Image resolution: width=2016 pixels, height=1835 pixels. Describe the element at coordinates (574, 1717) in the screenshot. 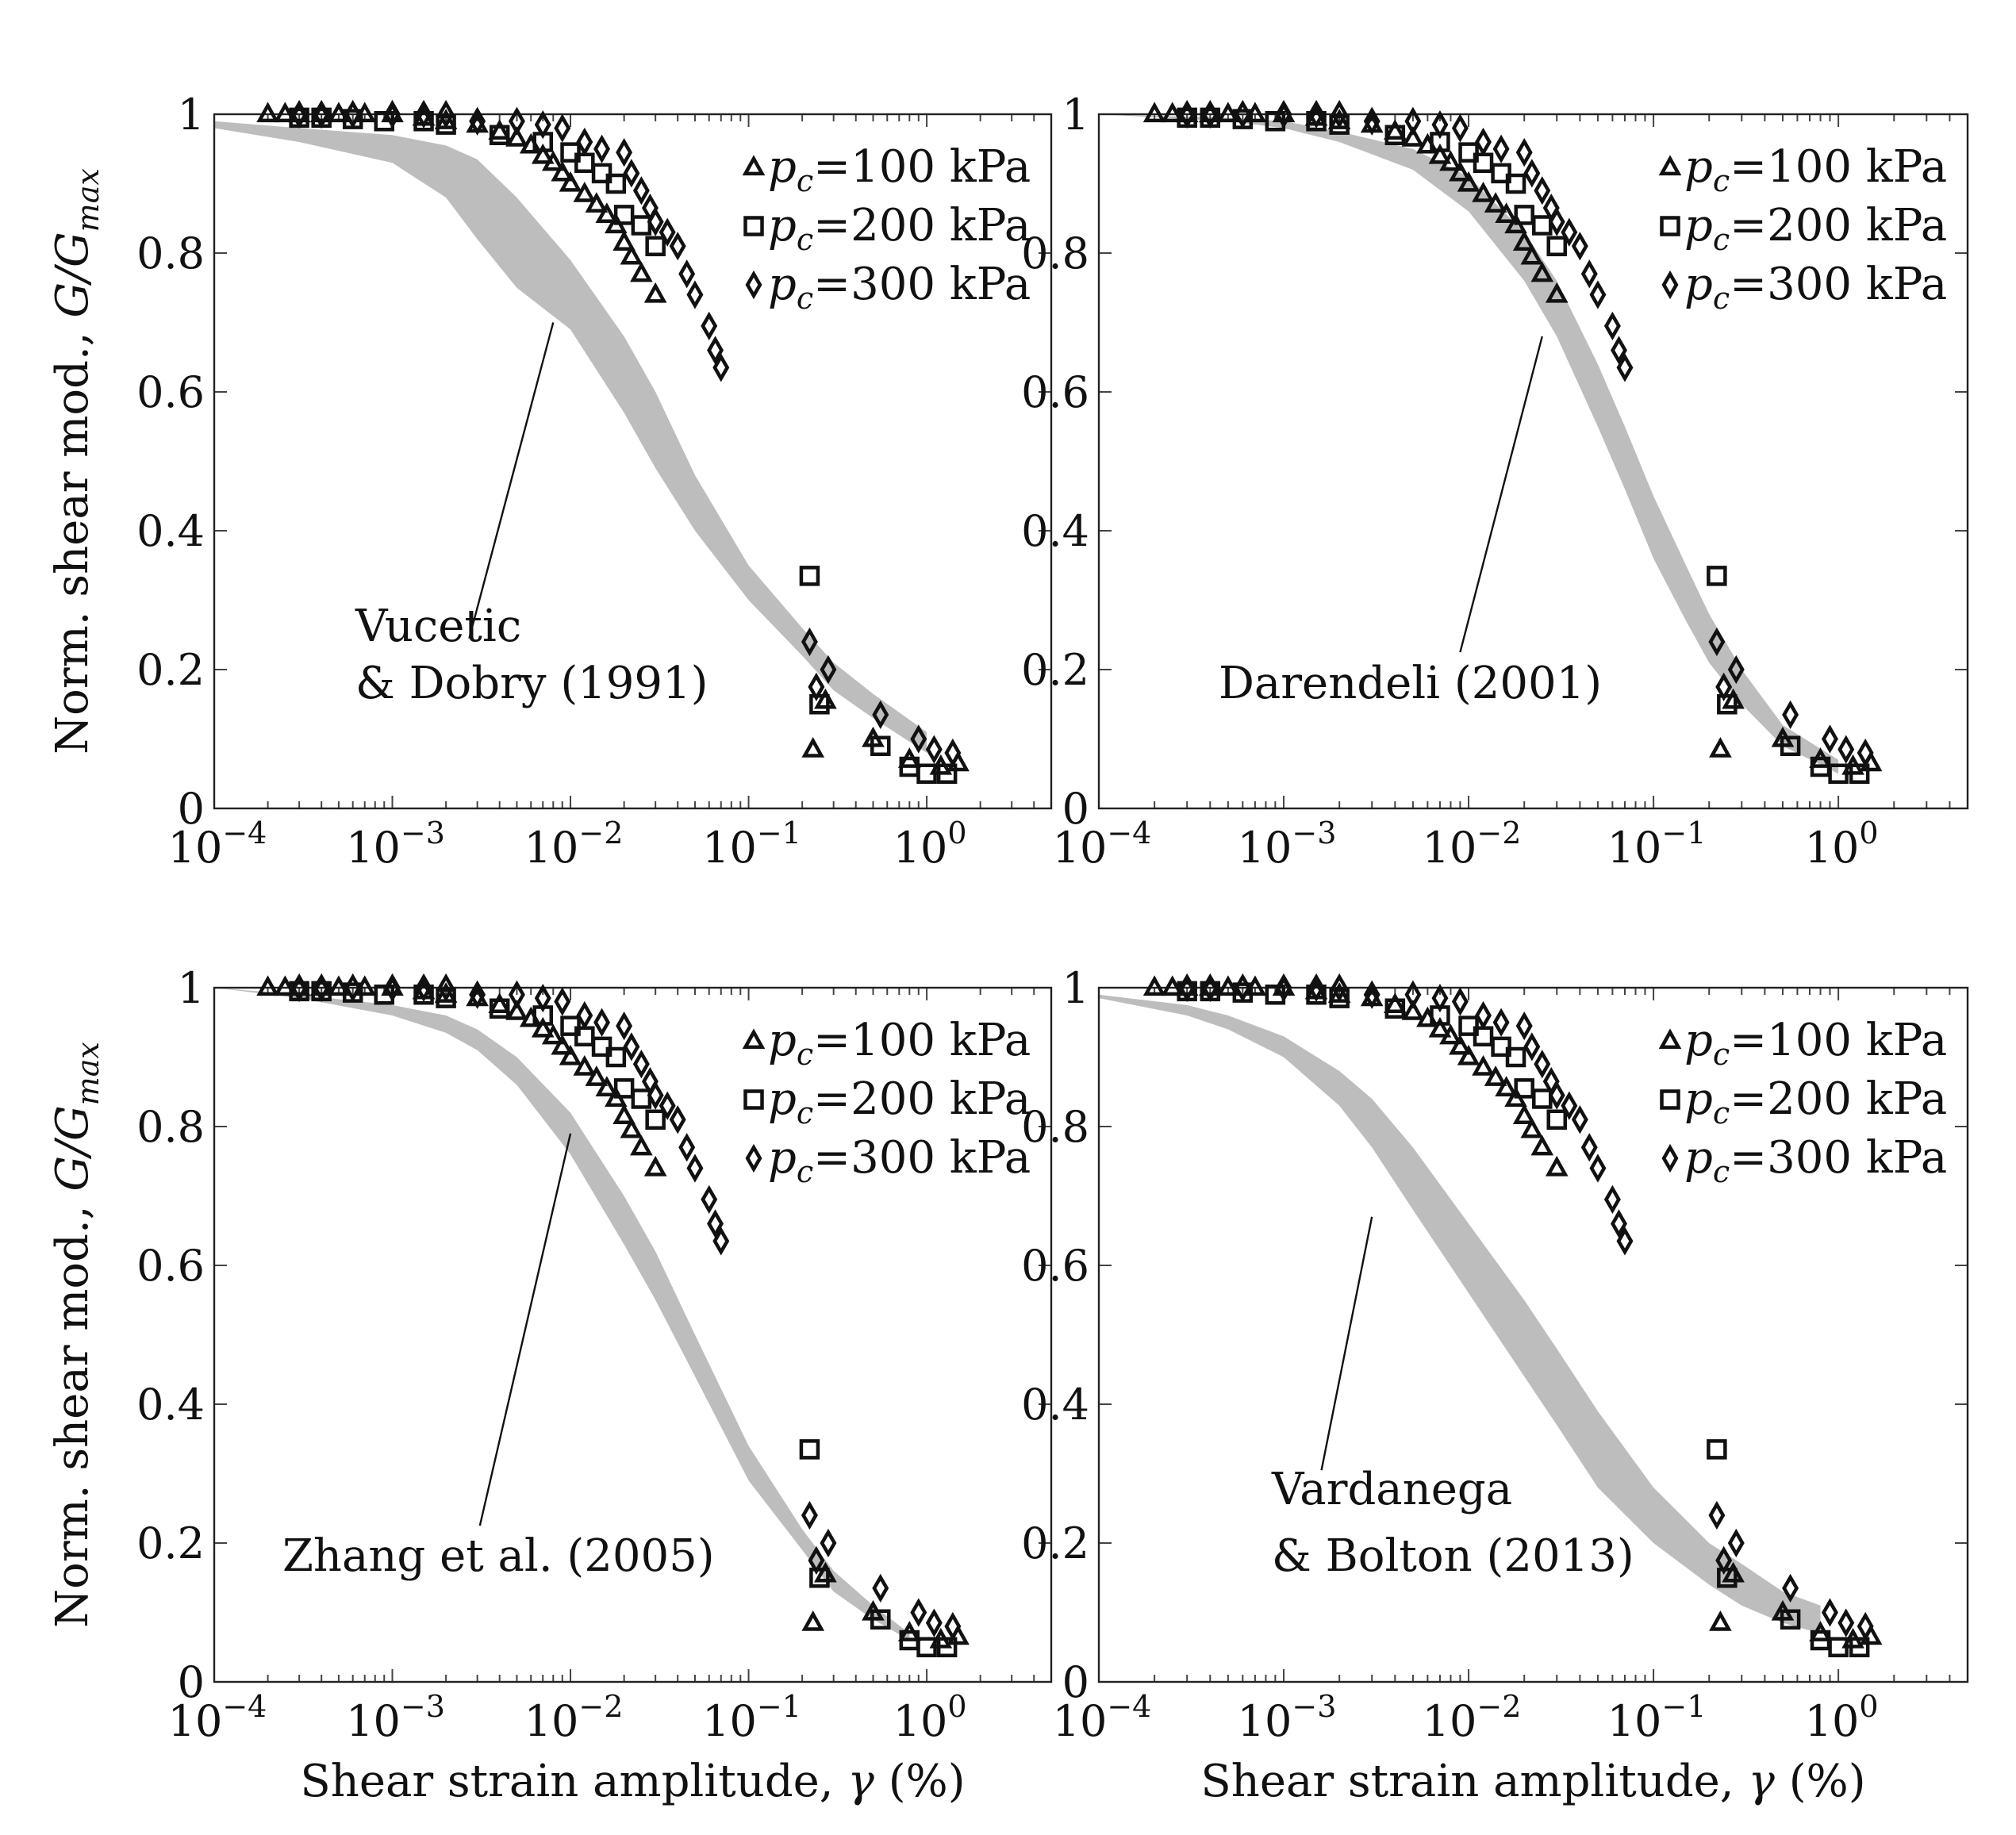

I see `x-tick-label: 10⁻²` at that location.